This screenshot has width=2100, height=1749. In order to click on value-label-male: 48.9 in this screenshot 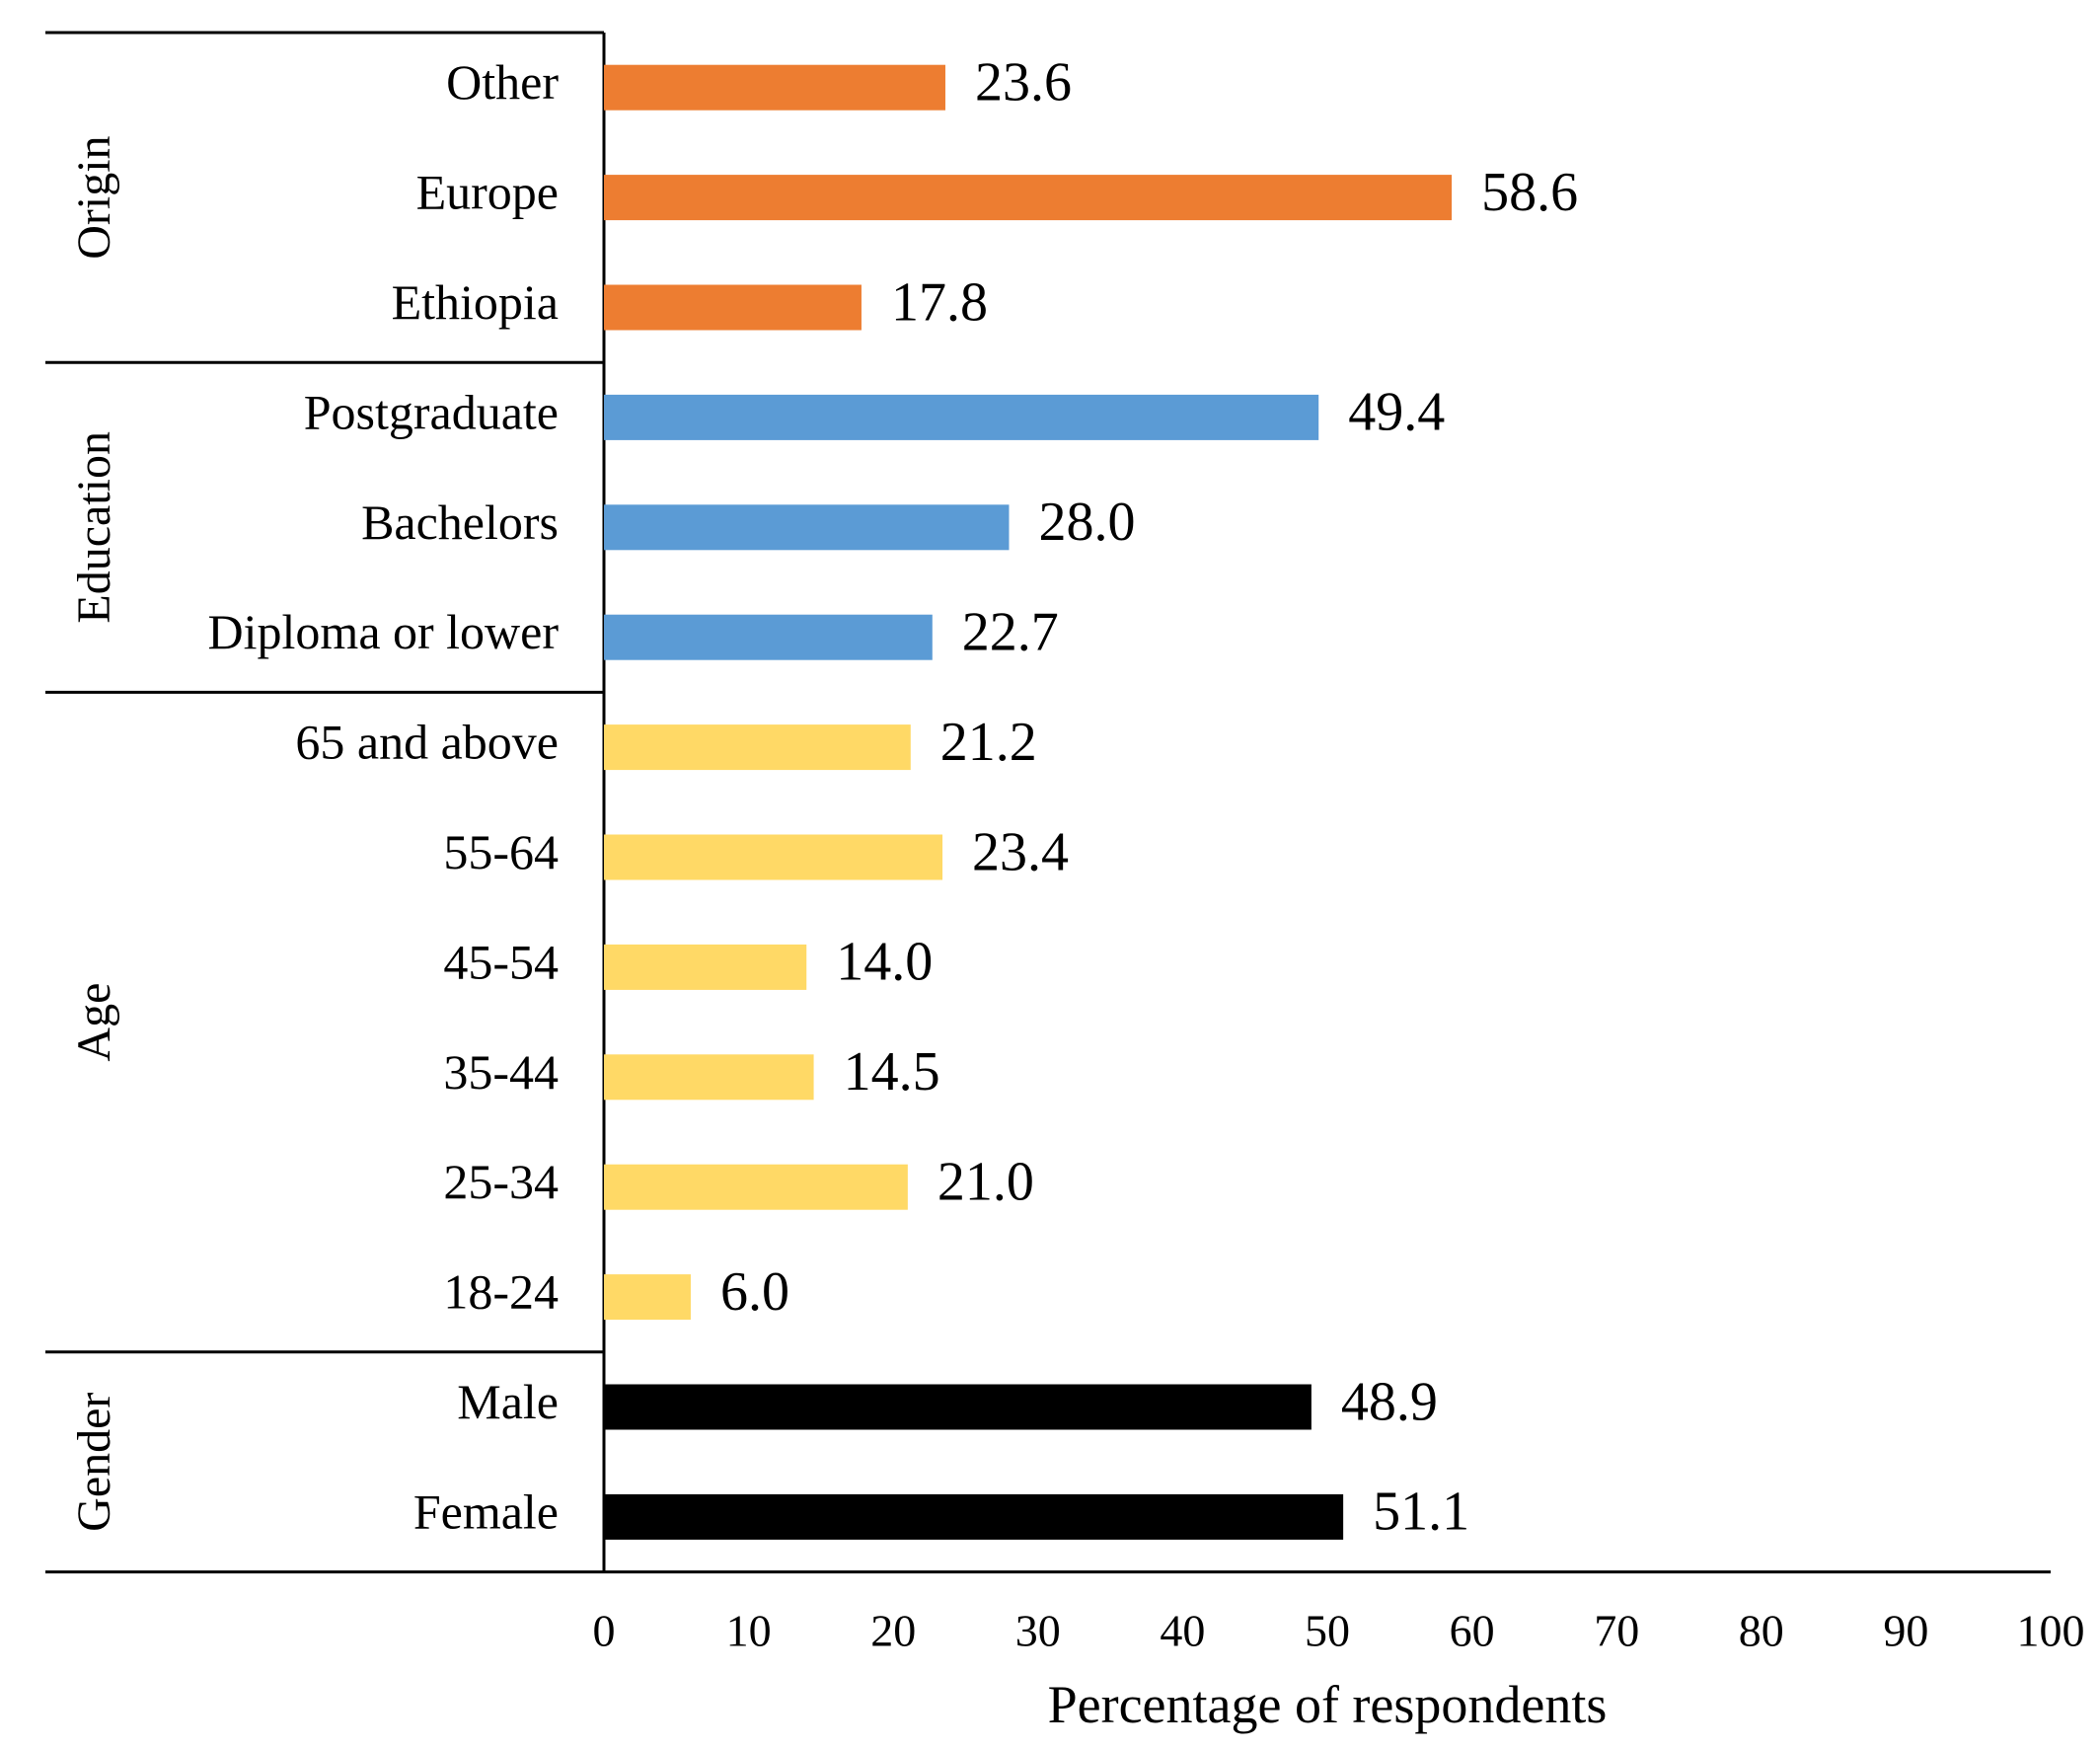, I will do `click(1390, 1401)`.